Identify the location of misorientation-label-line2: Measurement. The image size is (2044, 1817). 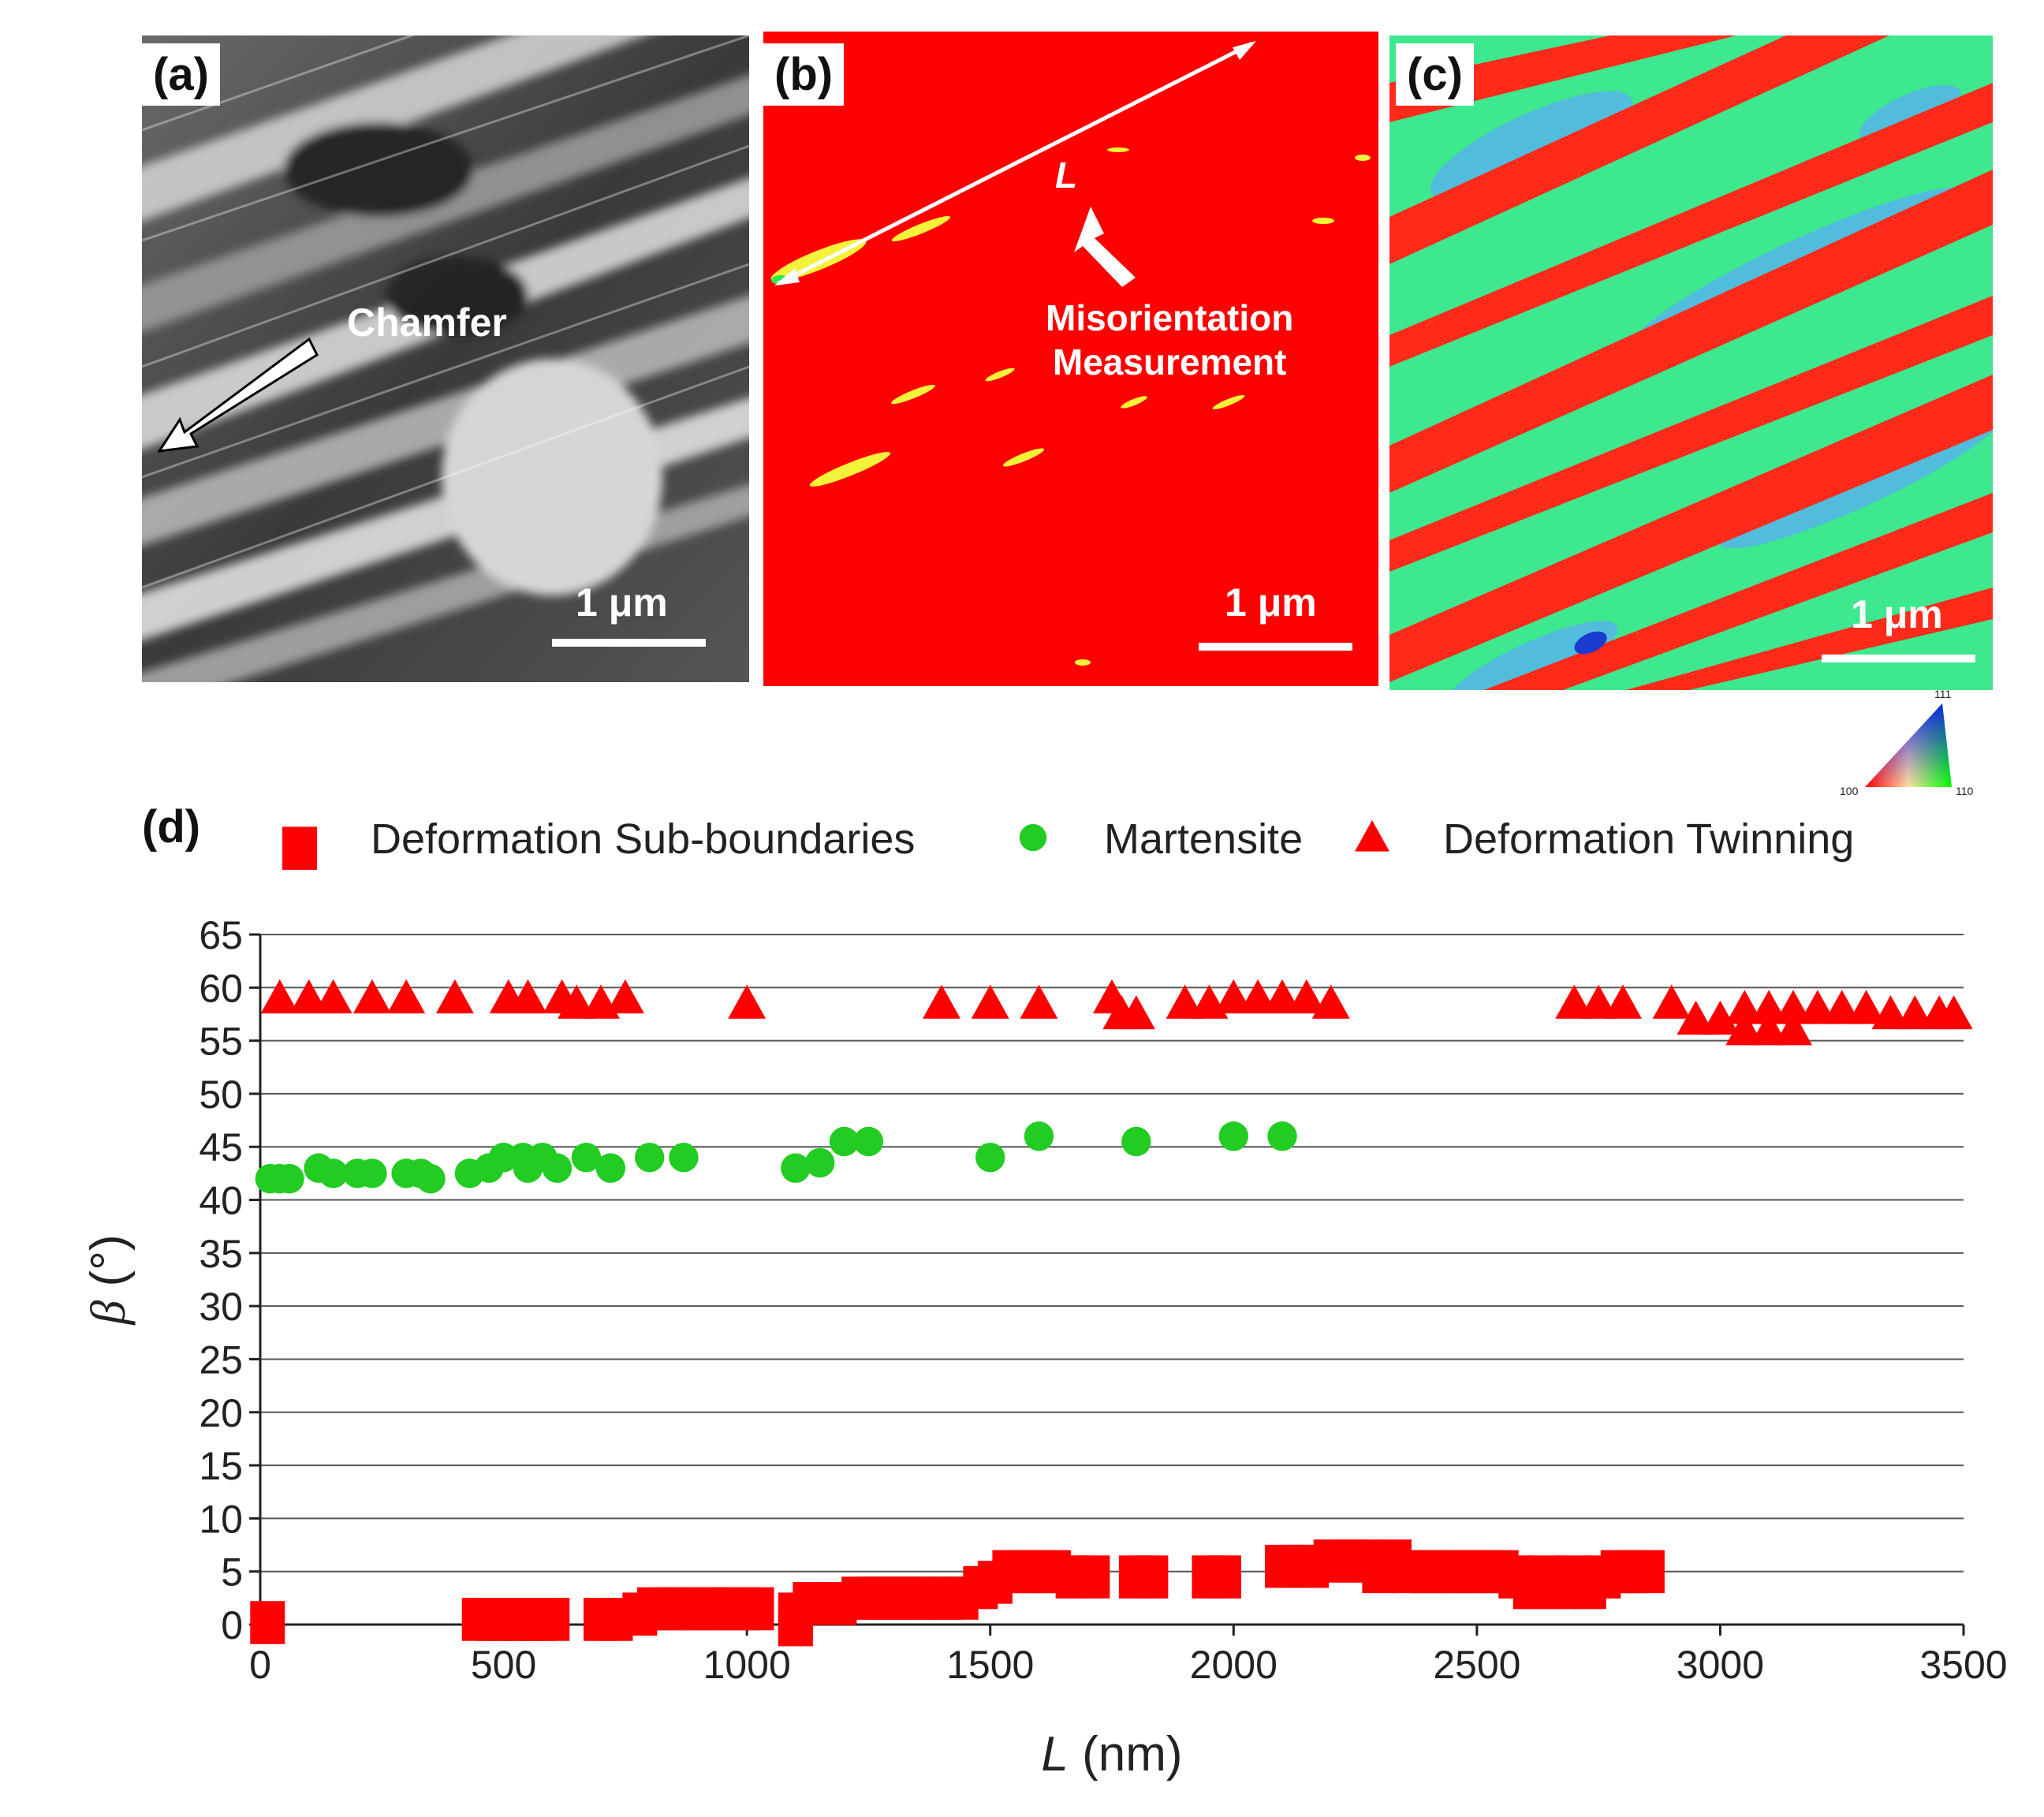
(1169, 361).